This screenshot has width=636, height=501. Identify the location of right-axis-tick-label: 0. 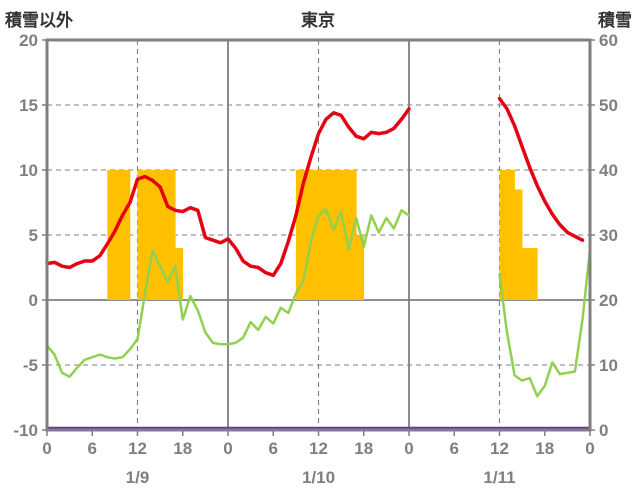
(603, 430).